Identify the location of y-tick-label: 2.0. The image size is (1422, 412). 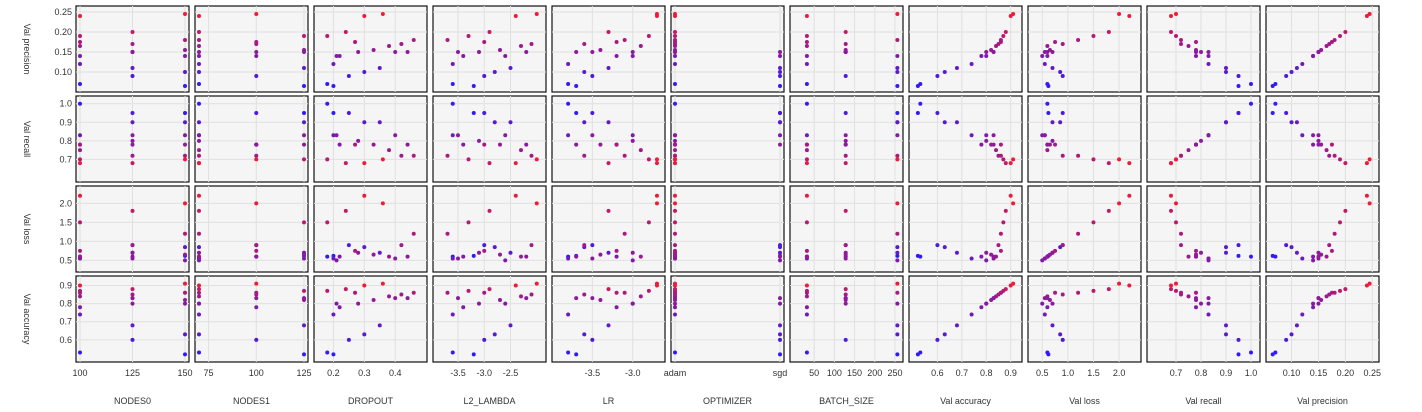
(65, 203).